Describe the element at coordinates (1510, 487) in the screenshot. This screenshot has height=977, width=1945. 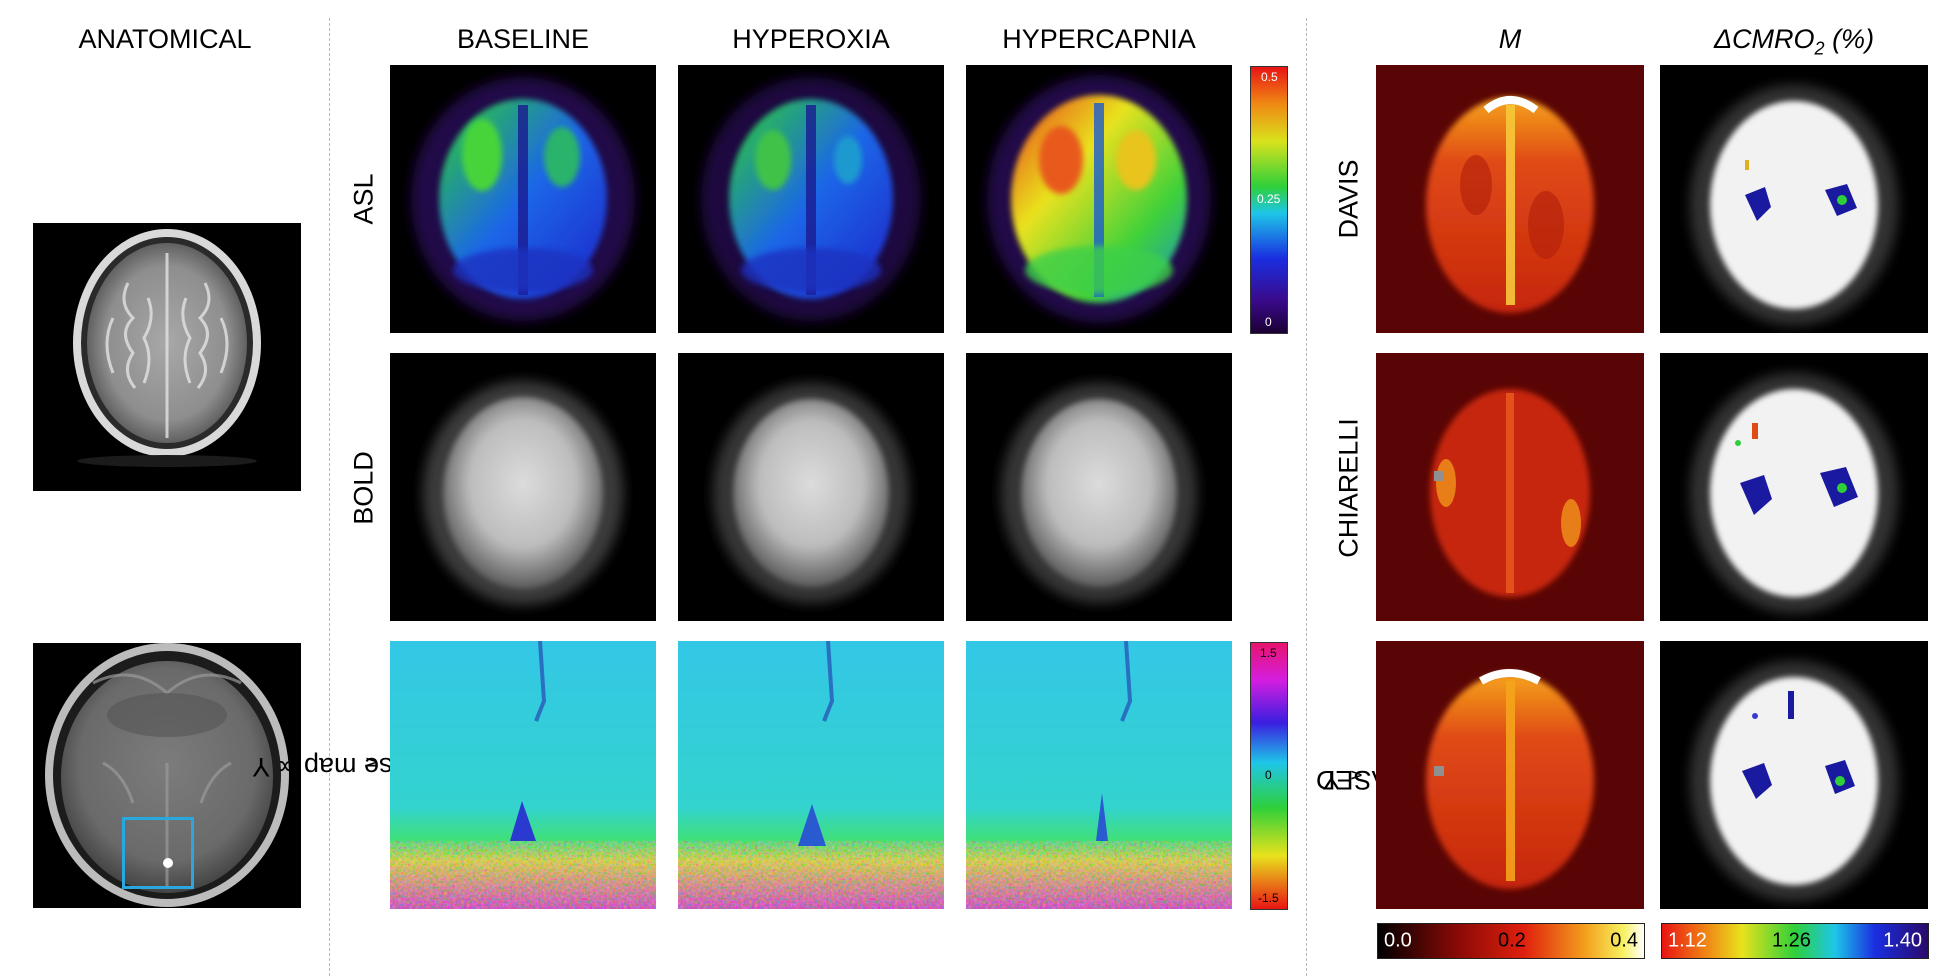
I see `m-map-chiarelli` at that location.